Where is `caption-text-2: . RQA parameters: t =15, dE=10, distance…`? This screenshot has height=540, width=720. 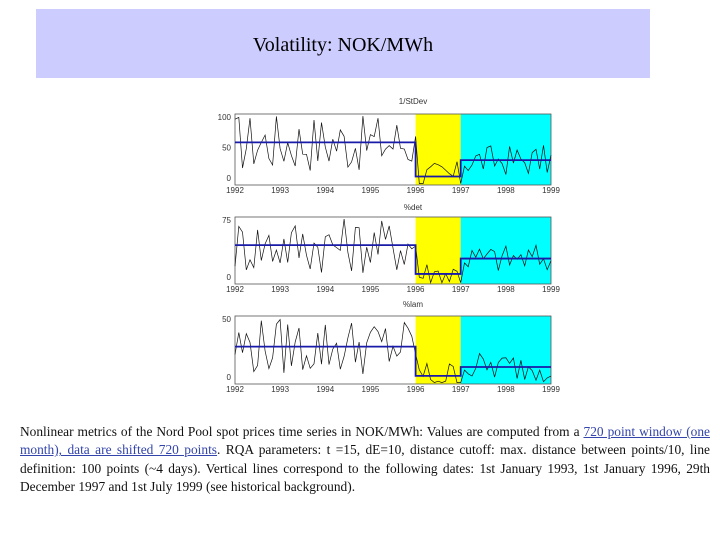
caption-text-2: . RQA parameters: t =15, dE=10, distance… is located at coordinates (365, 468).